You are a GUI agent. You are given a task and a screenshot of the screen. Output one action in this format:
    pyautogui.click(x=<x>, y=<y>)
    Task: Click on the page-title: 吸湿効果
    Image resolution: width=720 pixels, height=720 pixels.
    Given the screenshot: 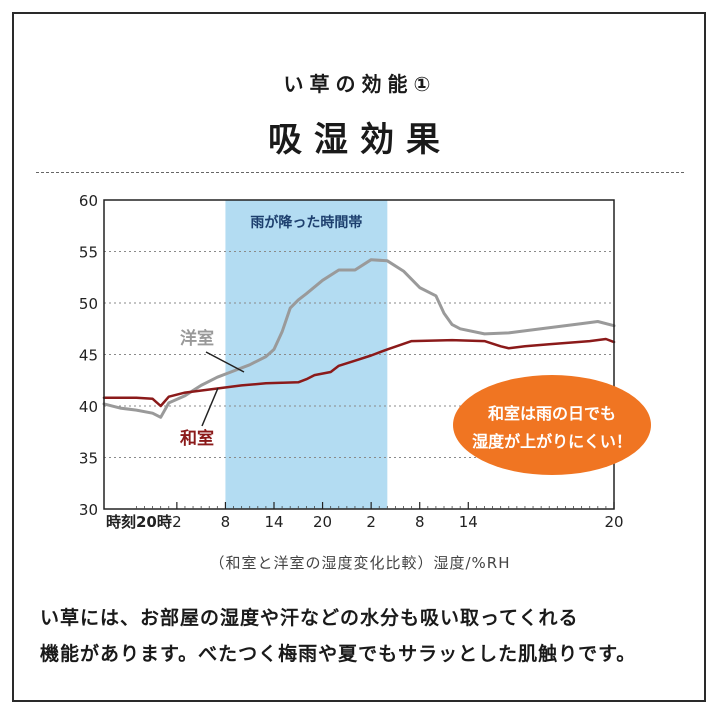 What is the action you would take?
    pyautogui.click(x=360, y=140)
    